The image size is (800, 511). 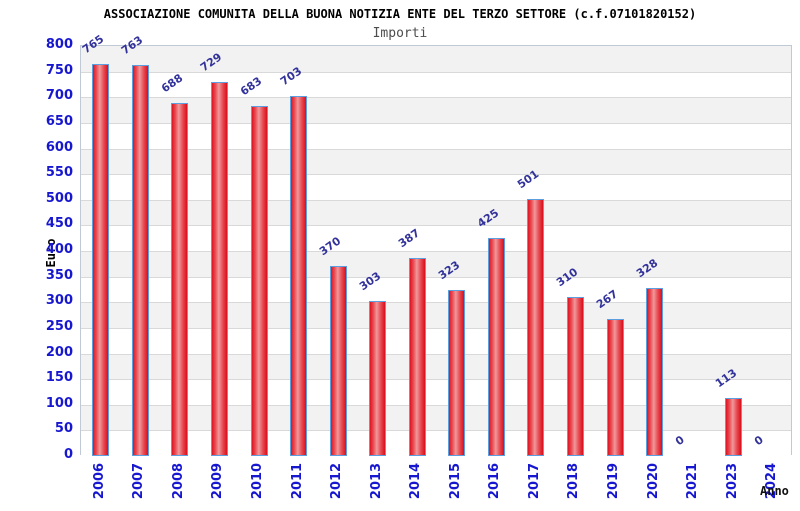 What do you see at coordinates (59, 224) in the screenshot?
I see `y-tick-label: 450` at bounding box center [59, 224].